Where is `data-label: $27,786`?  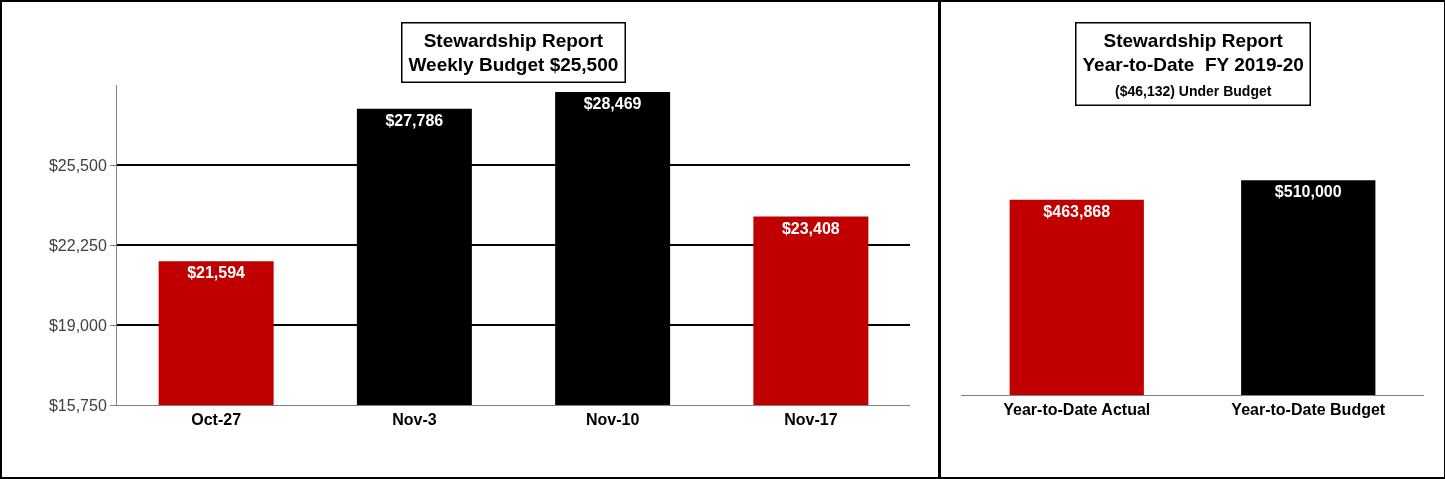
data-label: $27,786 is located at coordinates (414, 120).